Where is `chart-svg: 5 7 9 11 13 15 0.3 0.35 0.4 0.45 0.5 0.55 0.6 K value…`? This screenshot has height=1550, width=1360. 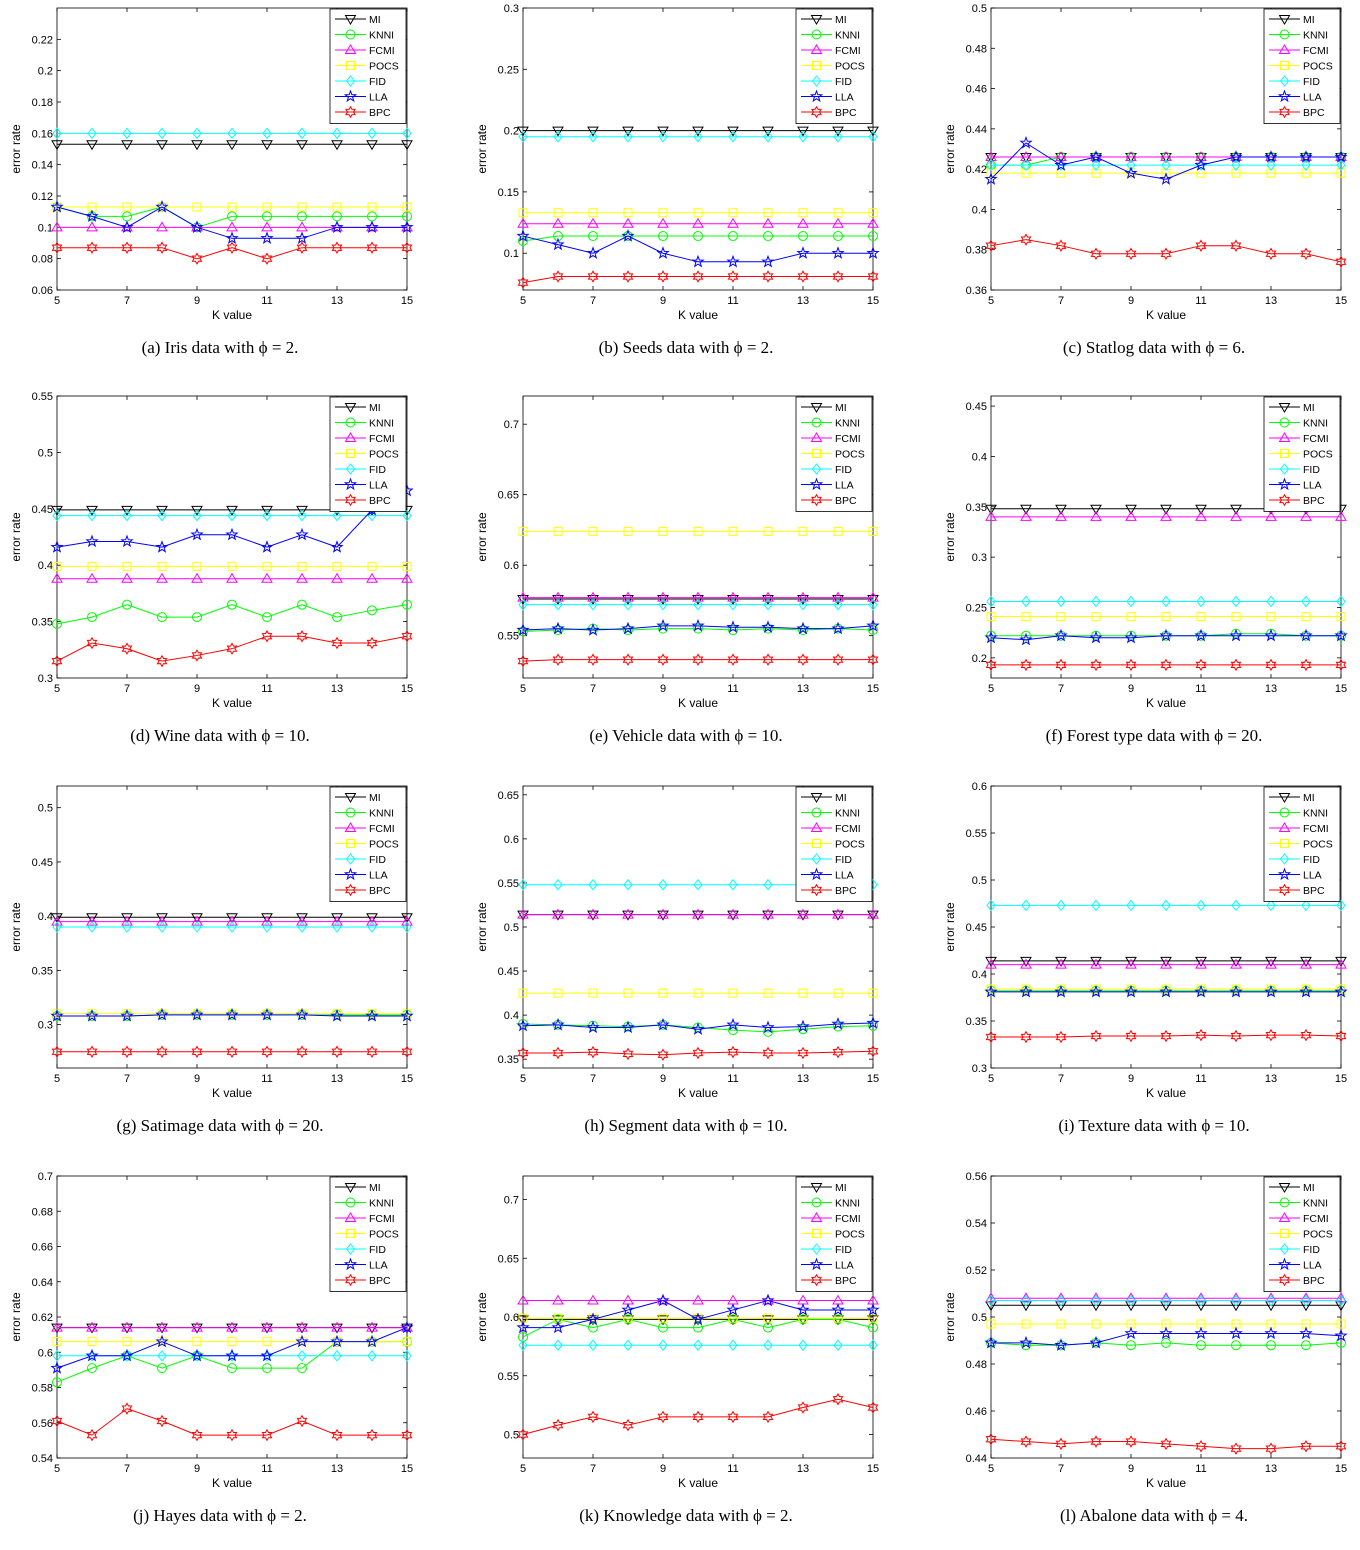 chart-svg: 5 7 9 11 13 15 0.3 0.35 0.4 0.45 0.5 0.55 0.6 K value… is located at coordinates (1145, 940).